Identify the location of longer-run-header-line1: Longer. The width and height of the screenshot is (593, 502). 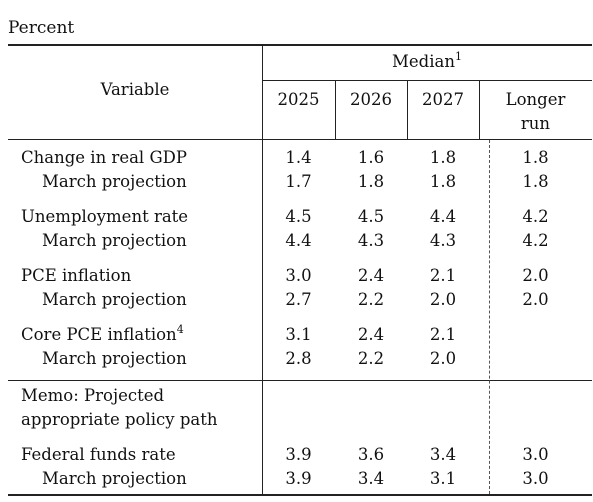
(535, 99).